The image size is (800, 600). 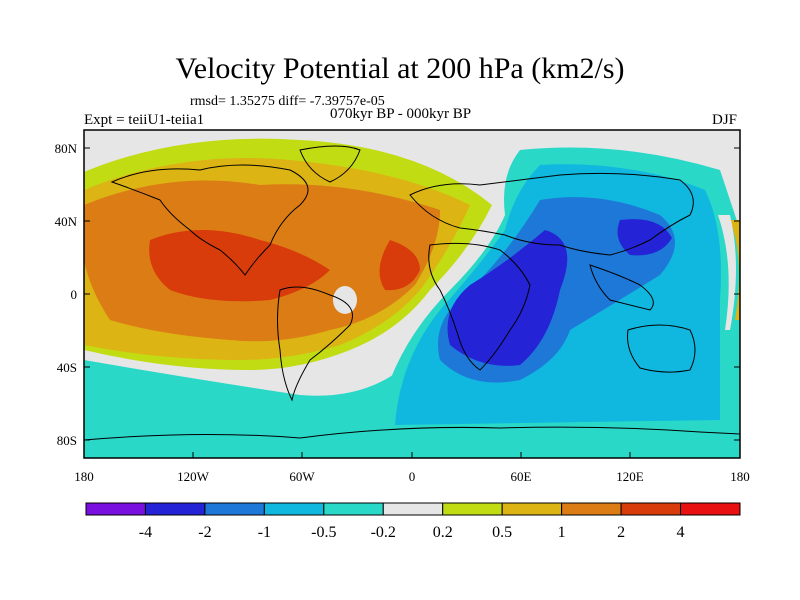 What do you see at coordinates (621, 287) in the screenshot?
I see `coast-southeast-asia` at bounding box center [621, 287].